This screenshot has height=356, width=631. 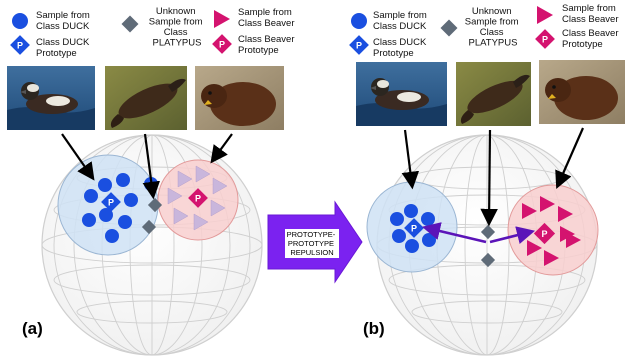 I want to click on photo-arrows-b, so click(x=493, y=177).